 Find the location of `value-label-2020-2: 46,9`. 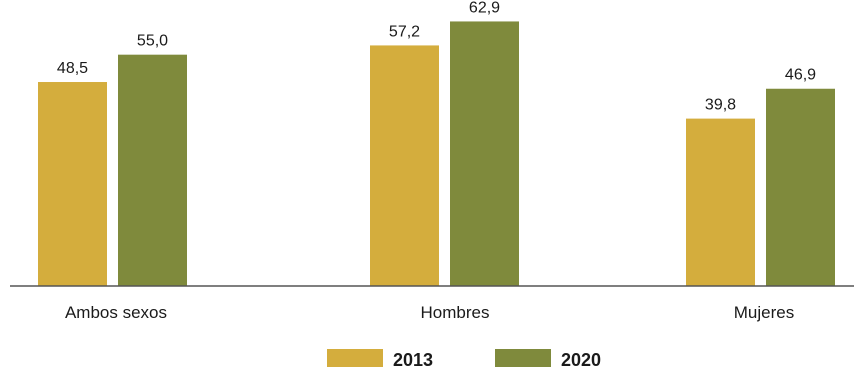

value-label-2020-2: 46,9 is located at coordinates (800, 75).